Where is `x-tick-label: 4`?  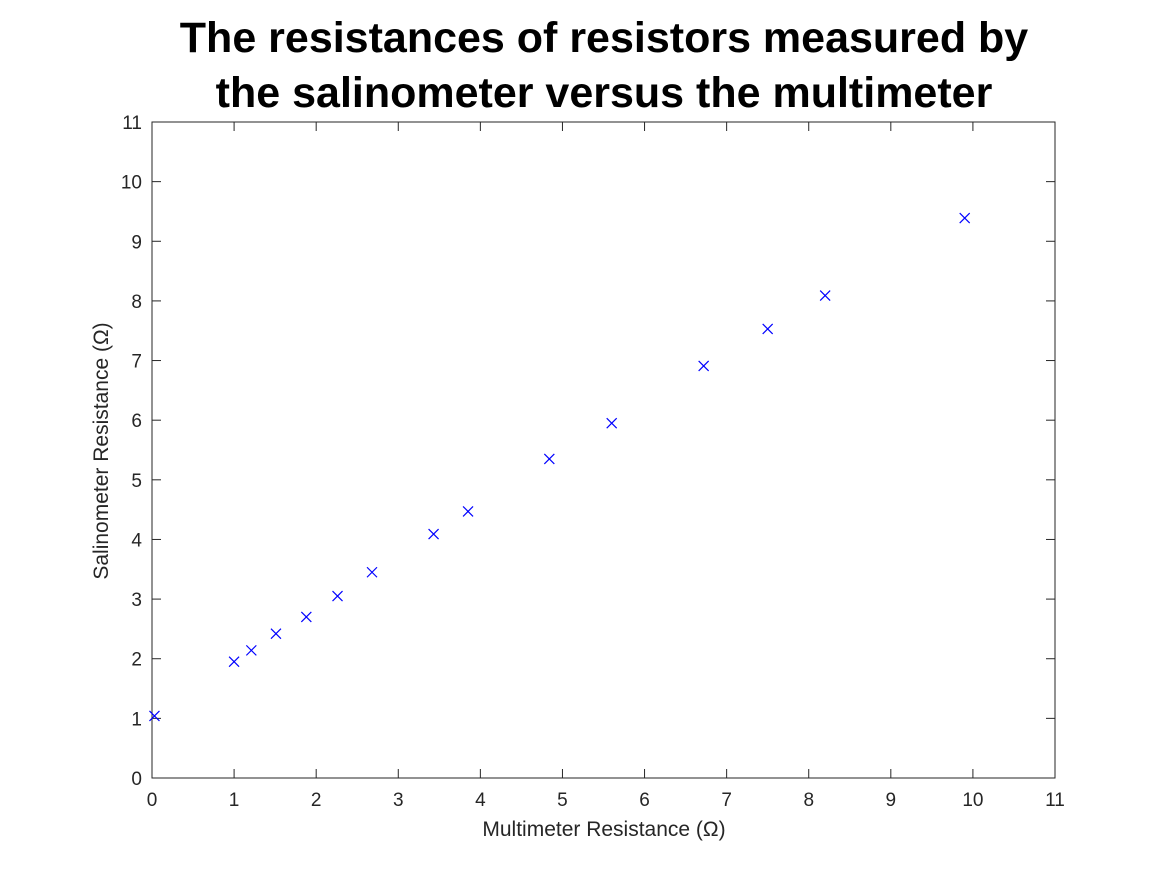
x-tick-label: 4 is located at coordinates (480, 800).